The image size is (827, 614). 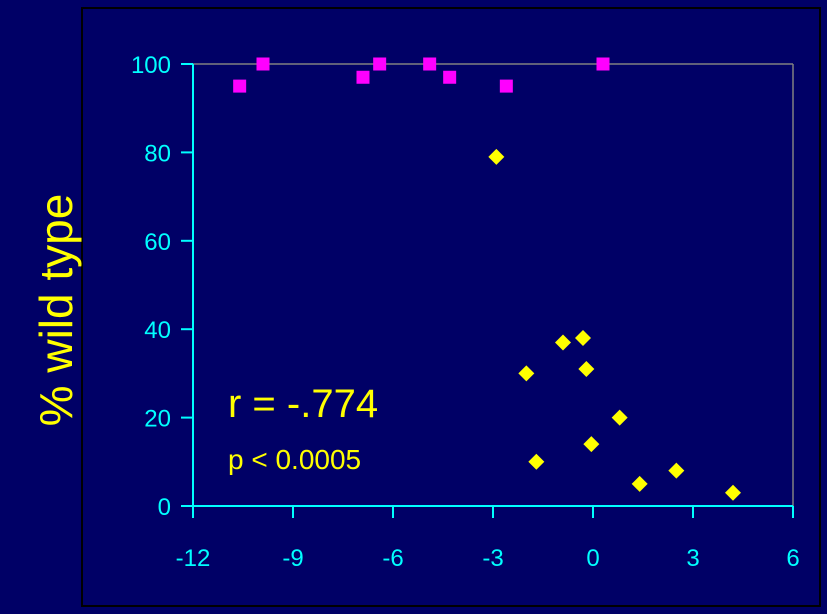 What do you see at coordinates (157, 153) in the screenshot?
I see `y-tick-label: 80` at bounding box center [157, 153].